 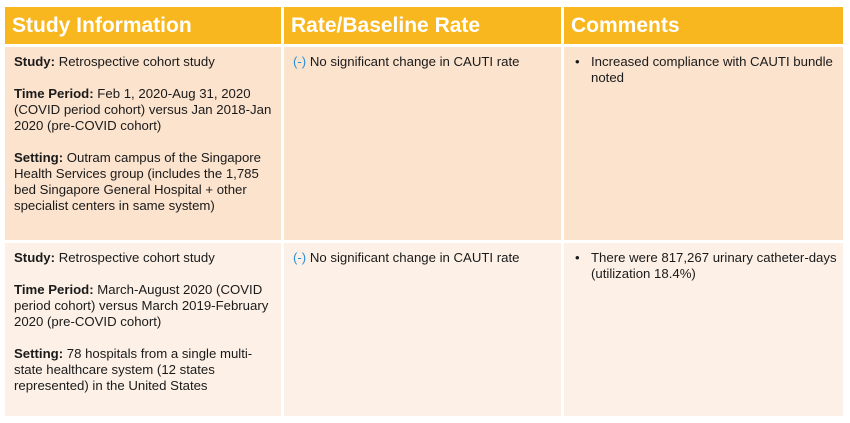 What do you see at coordinates (703, 25) in the screenshot?
I see `header-comments: Comments` at bounding box center [703, 25].